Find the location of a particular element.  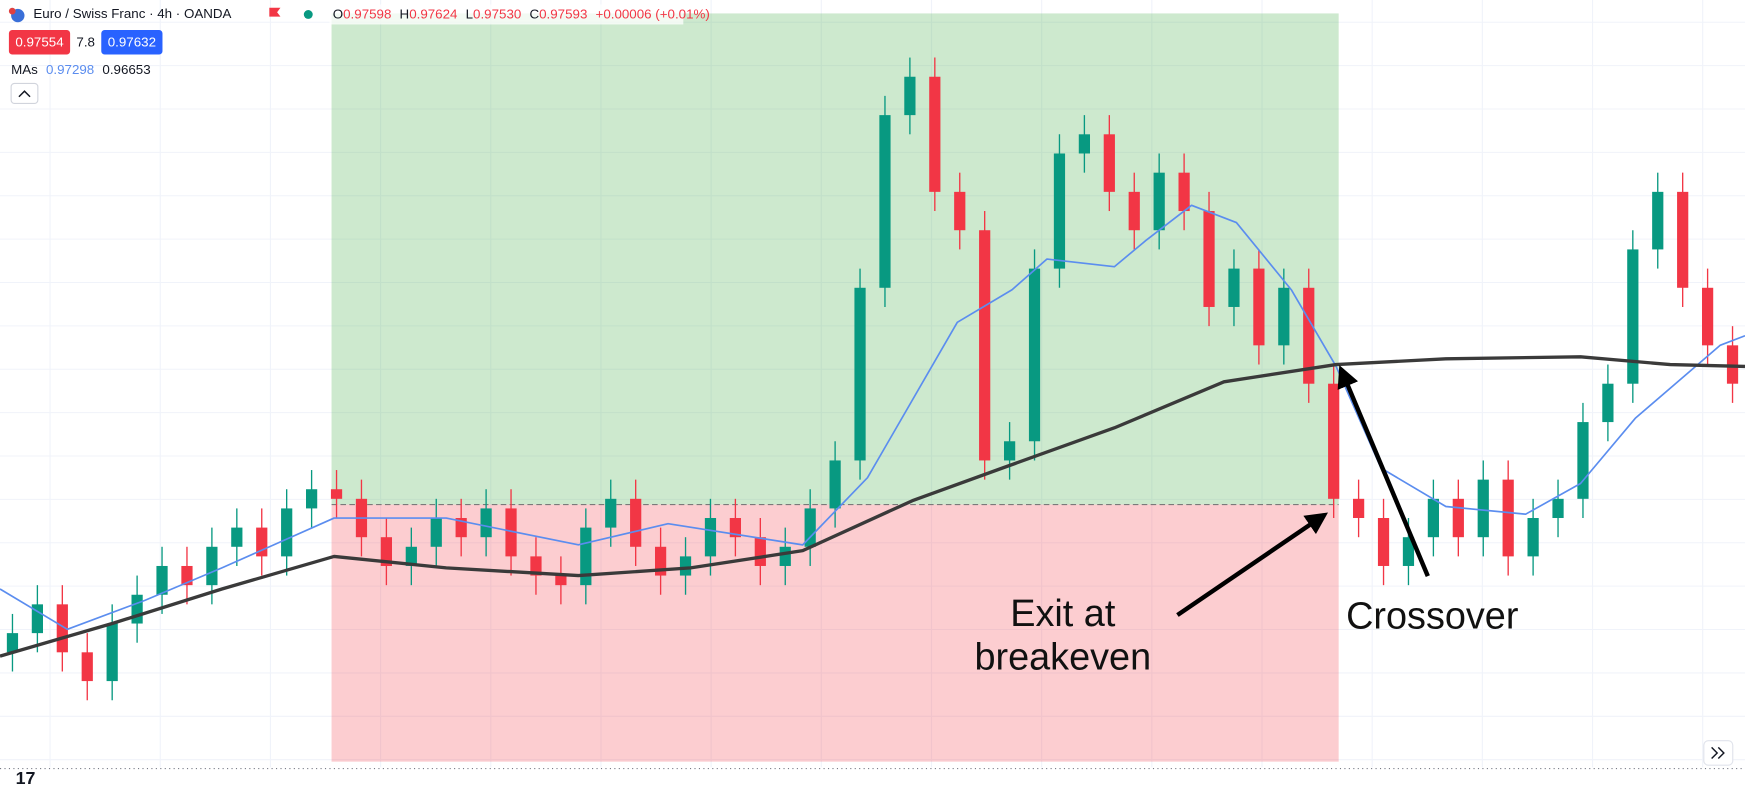

ohlc-value: 0.97530 is located at coordinates (497, 13).